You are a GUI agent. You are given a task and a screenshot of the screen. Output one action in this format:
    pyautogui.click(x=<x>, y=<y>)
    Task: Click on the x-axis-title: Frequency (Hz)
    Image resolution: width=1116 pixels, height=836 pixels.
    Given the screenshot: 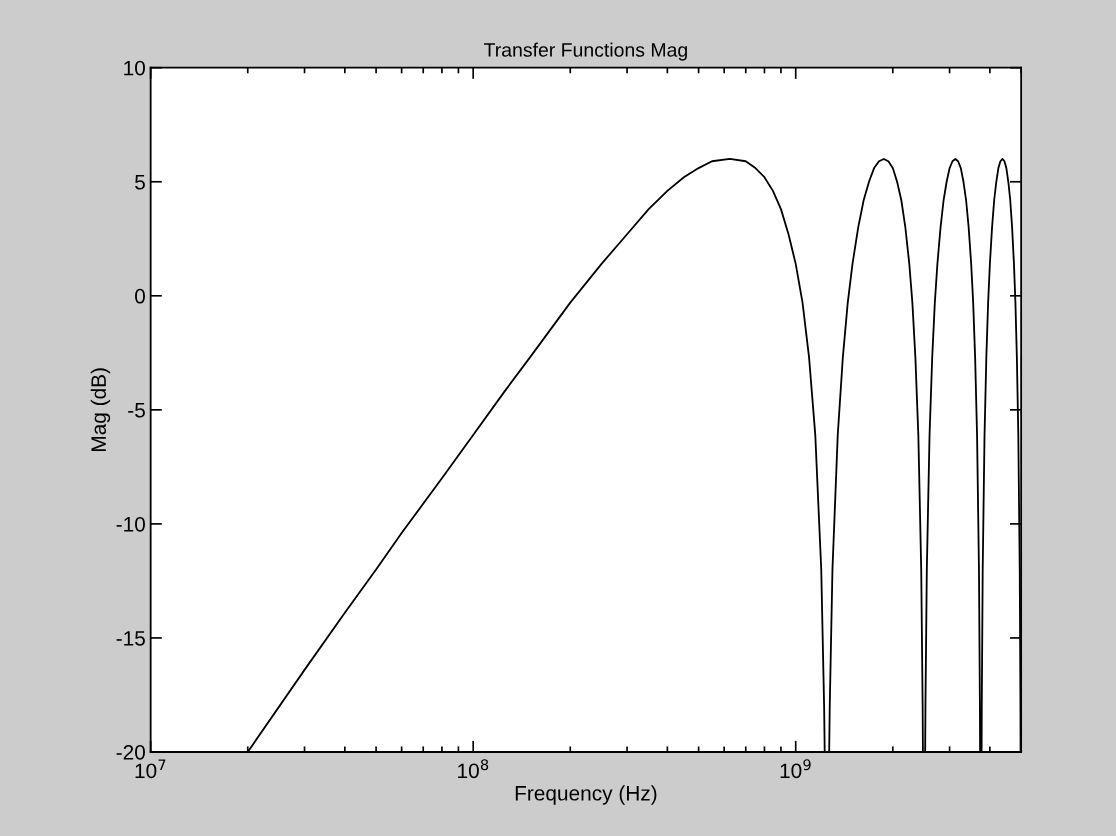 What is the action you would take?
    pyautogui.click(x=586, y=795)
    